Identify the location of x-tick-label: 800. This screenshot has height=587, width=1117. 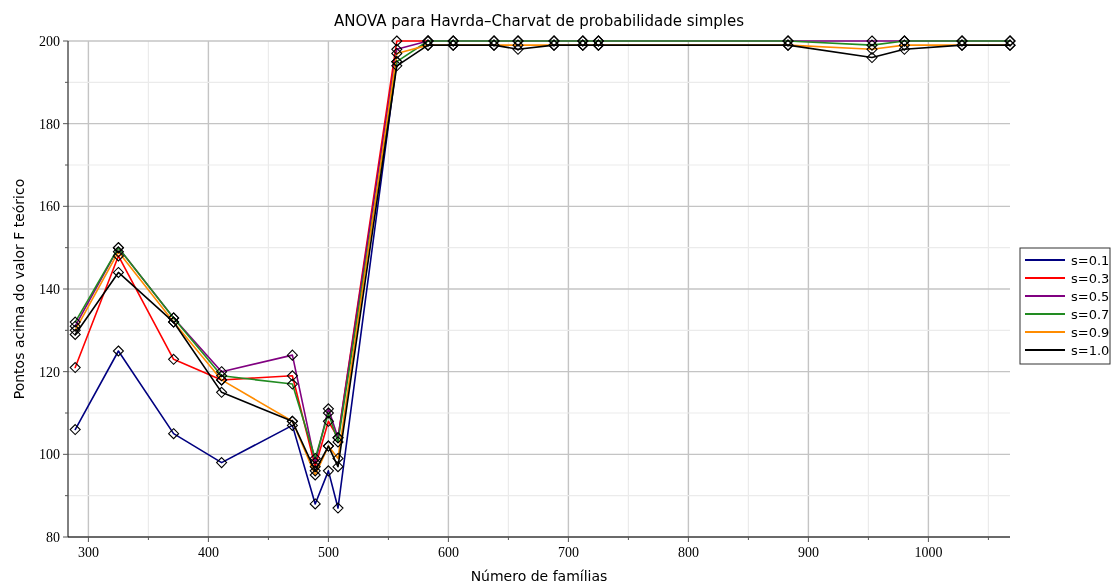
(688, 552).